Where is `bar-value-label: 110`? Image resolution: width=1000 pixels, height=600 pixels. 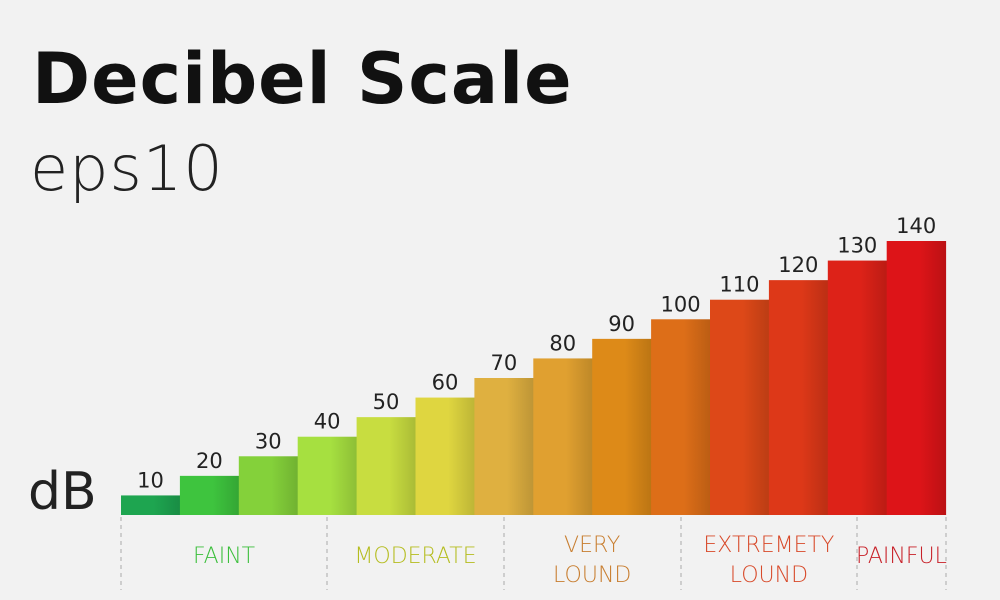
bar-value-label: 110 is located at coordinates (739, 285).